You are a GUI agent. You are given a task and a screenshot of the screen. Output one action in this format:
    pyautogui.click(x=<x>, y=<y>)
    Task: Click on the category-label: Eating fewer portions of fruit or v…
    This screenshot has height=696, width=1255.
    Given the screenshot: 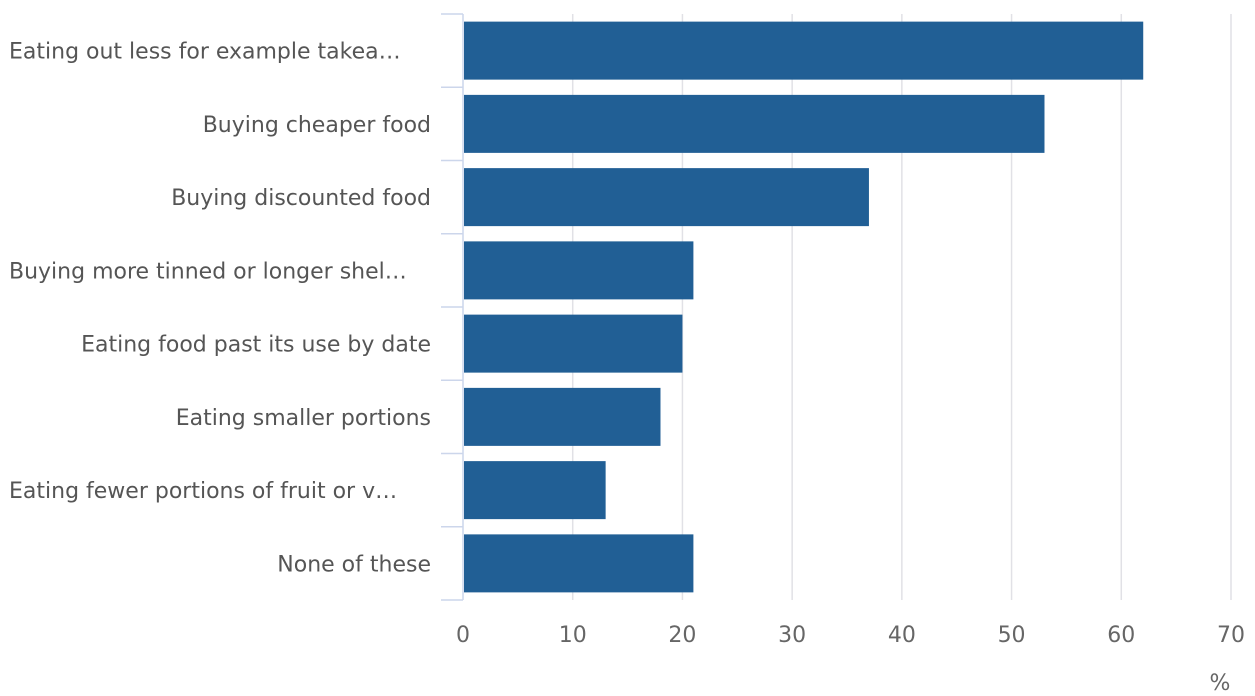 What is the action you would take?
    pyautogui.click(x=203, y=491)
    